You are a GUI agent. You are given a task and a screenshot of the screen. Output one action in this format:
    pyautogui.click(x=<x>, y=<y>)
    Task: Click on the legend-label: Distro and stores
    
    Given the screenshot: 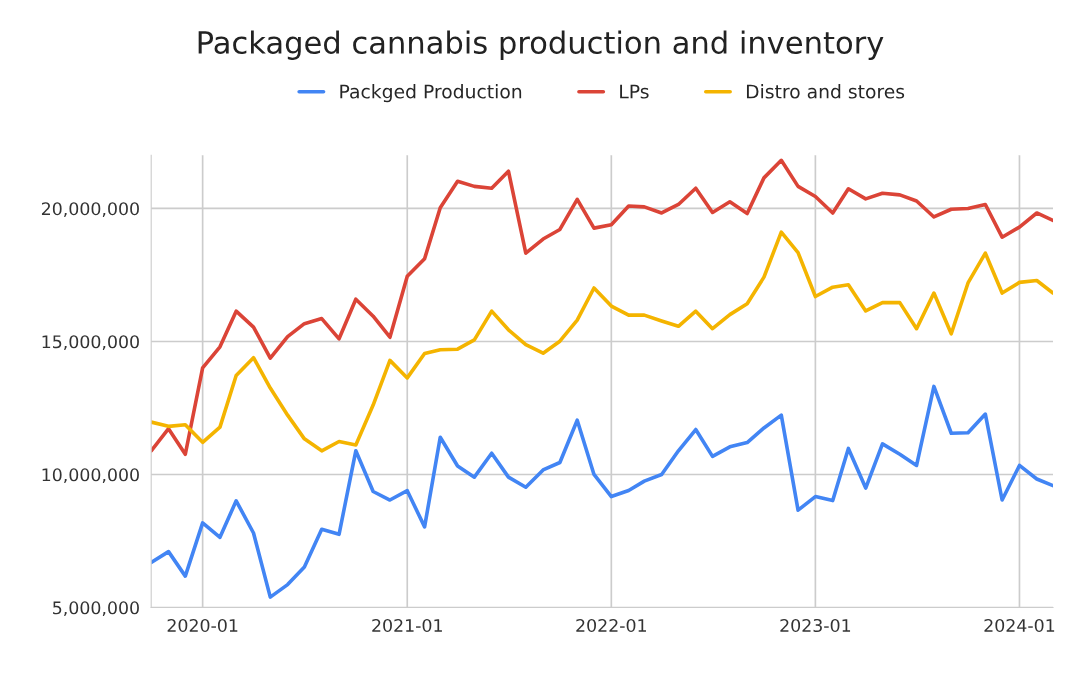 What is the action you would take?
    pyautogui.click(x=825, y=91)
    